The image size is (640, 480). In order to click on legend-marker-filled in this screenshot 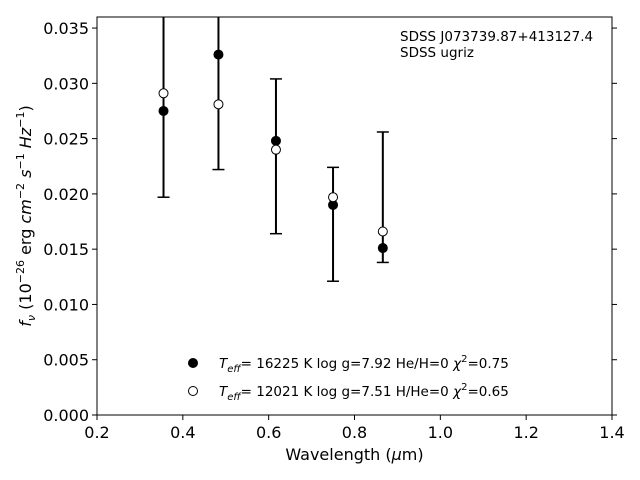, I will do `click(193, 363)`.